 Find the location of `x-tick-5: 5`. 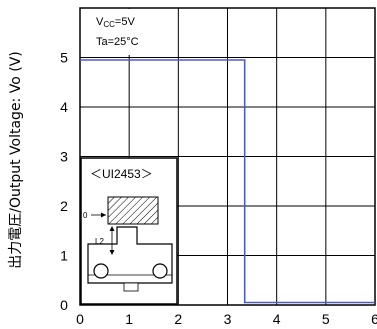

x-tick-5: 5 is located at coordinates (326, 319).